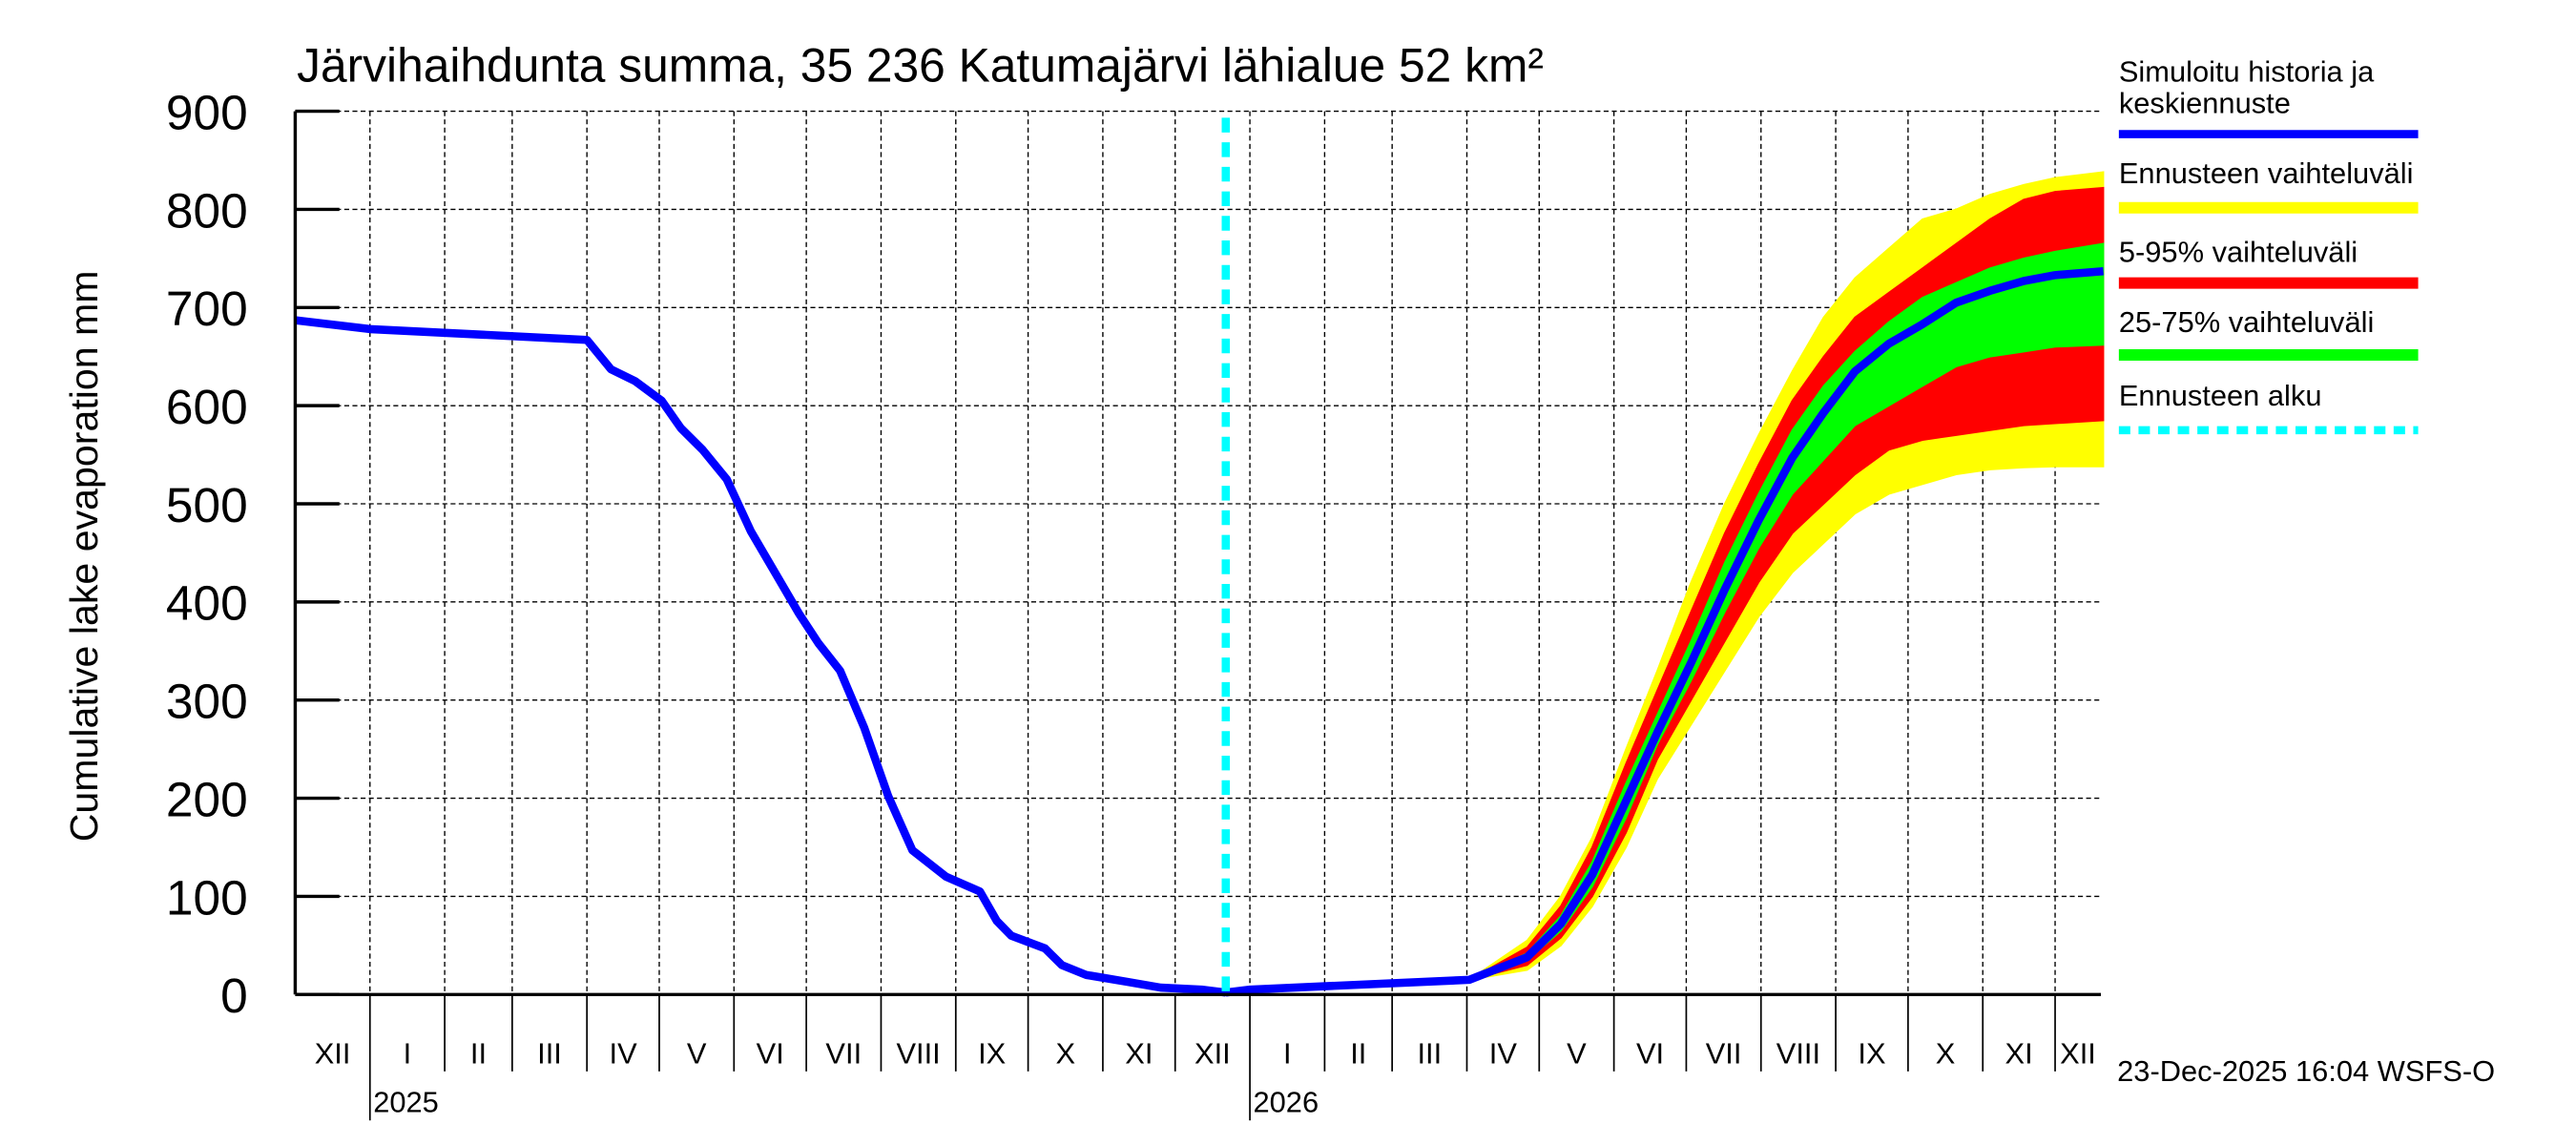 The height and width of the screenshot is (1145, 2576). What do you see at coordinates (84, 556) in the screenshot?
I see `y-axis-label: Cumulative lake evaporation mm` at bounding box center [84, 556].